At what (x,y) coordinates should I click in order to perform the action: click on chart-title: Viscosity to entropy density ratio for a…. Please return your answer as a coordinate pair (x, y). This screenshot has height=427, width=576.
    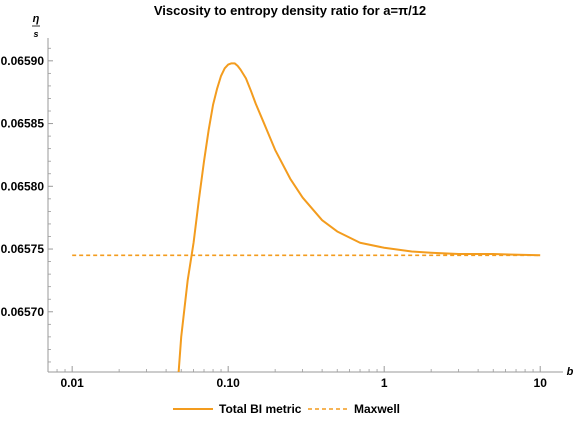
    Looking at the image, I should click on (290, 10).